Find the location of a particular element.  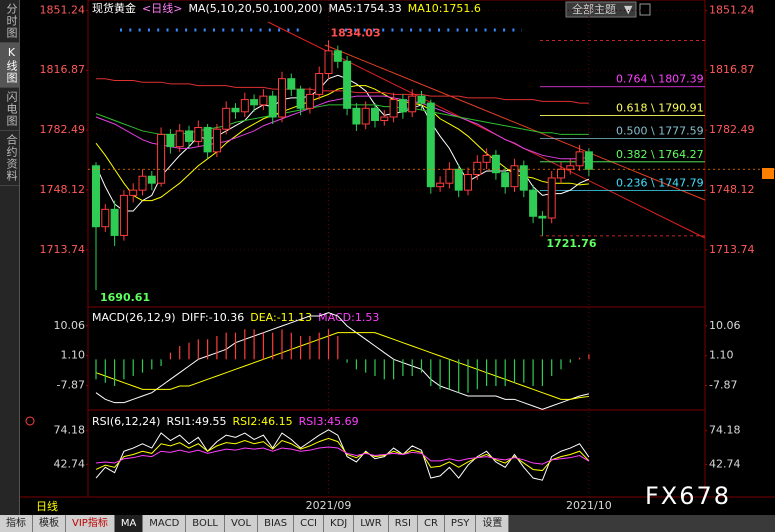

theme-button-label: 全部主题 is located at coordinates (594, 9).